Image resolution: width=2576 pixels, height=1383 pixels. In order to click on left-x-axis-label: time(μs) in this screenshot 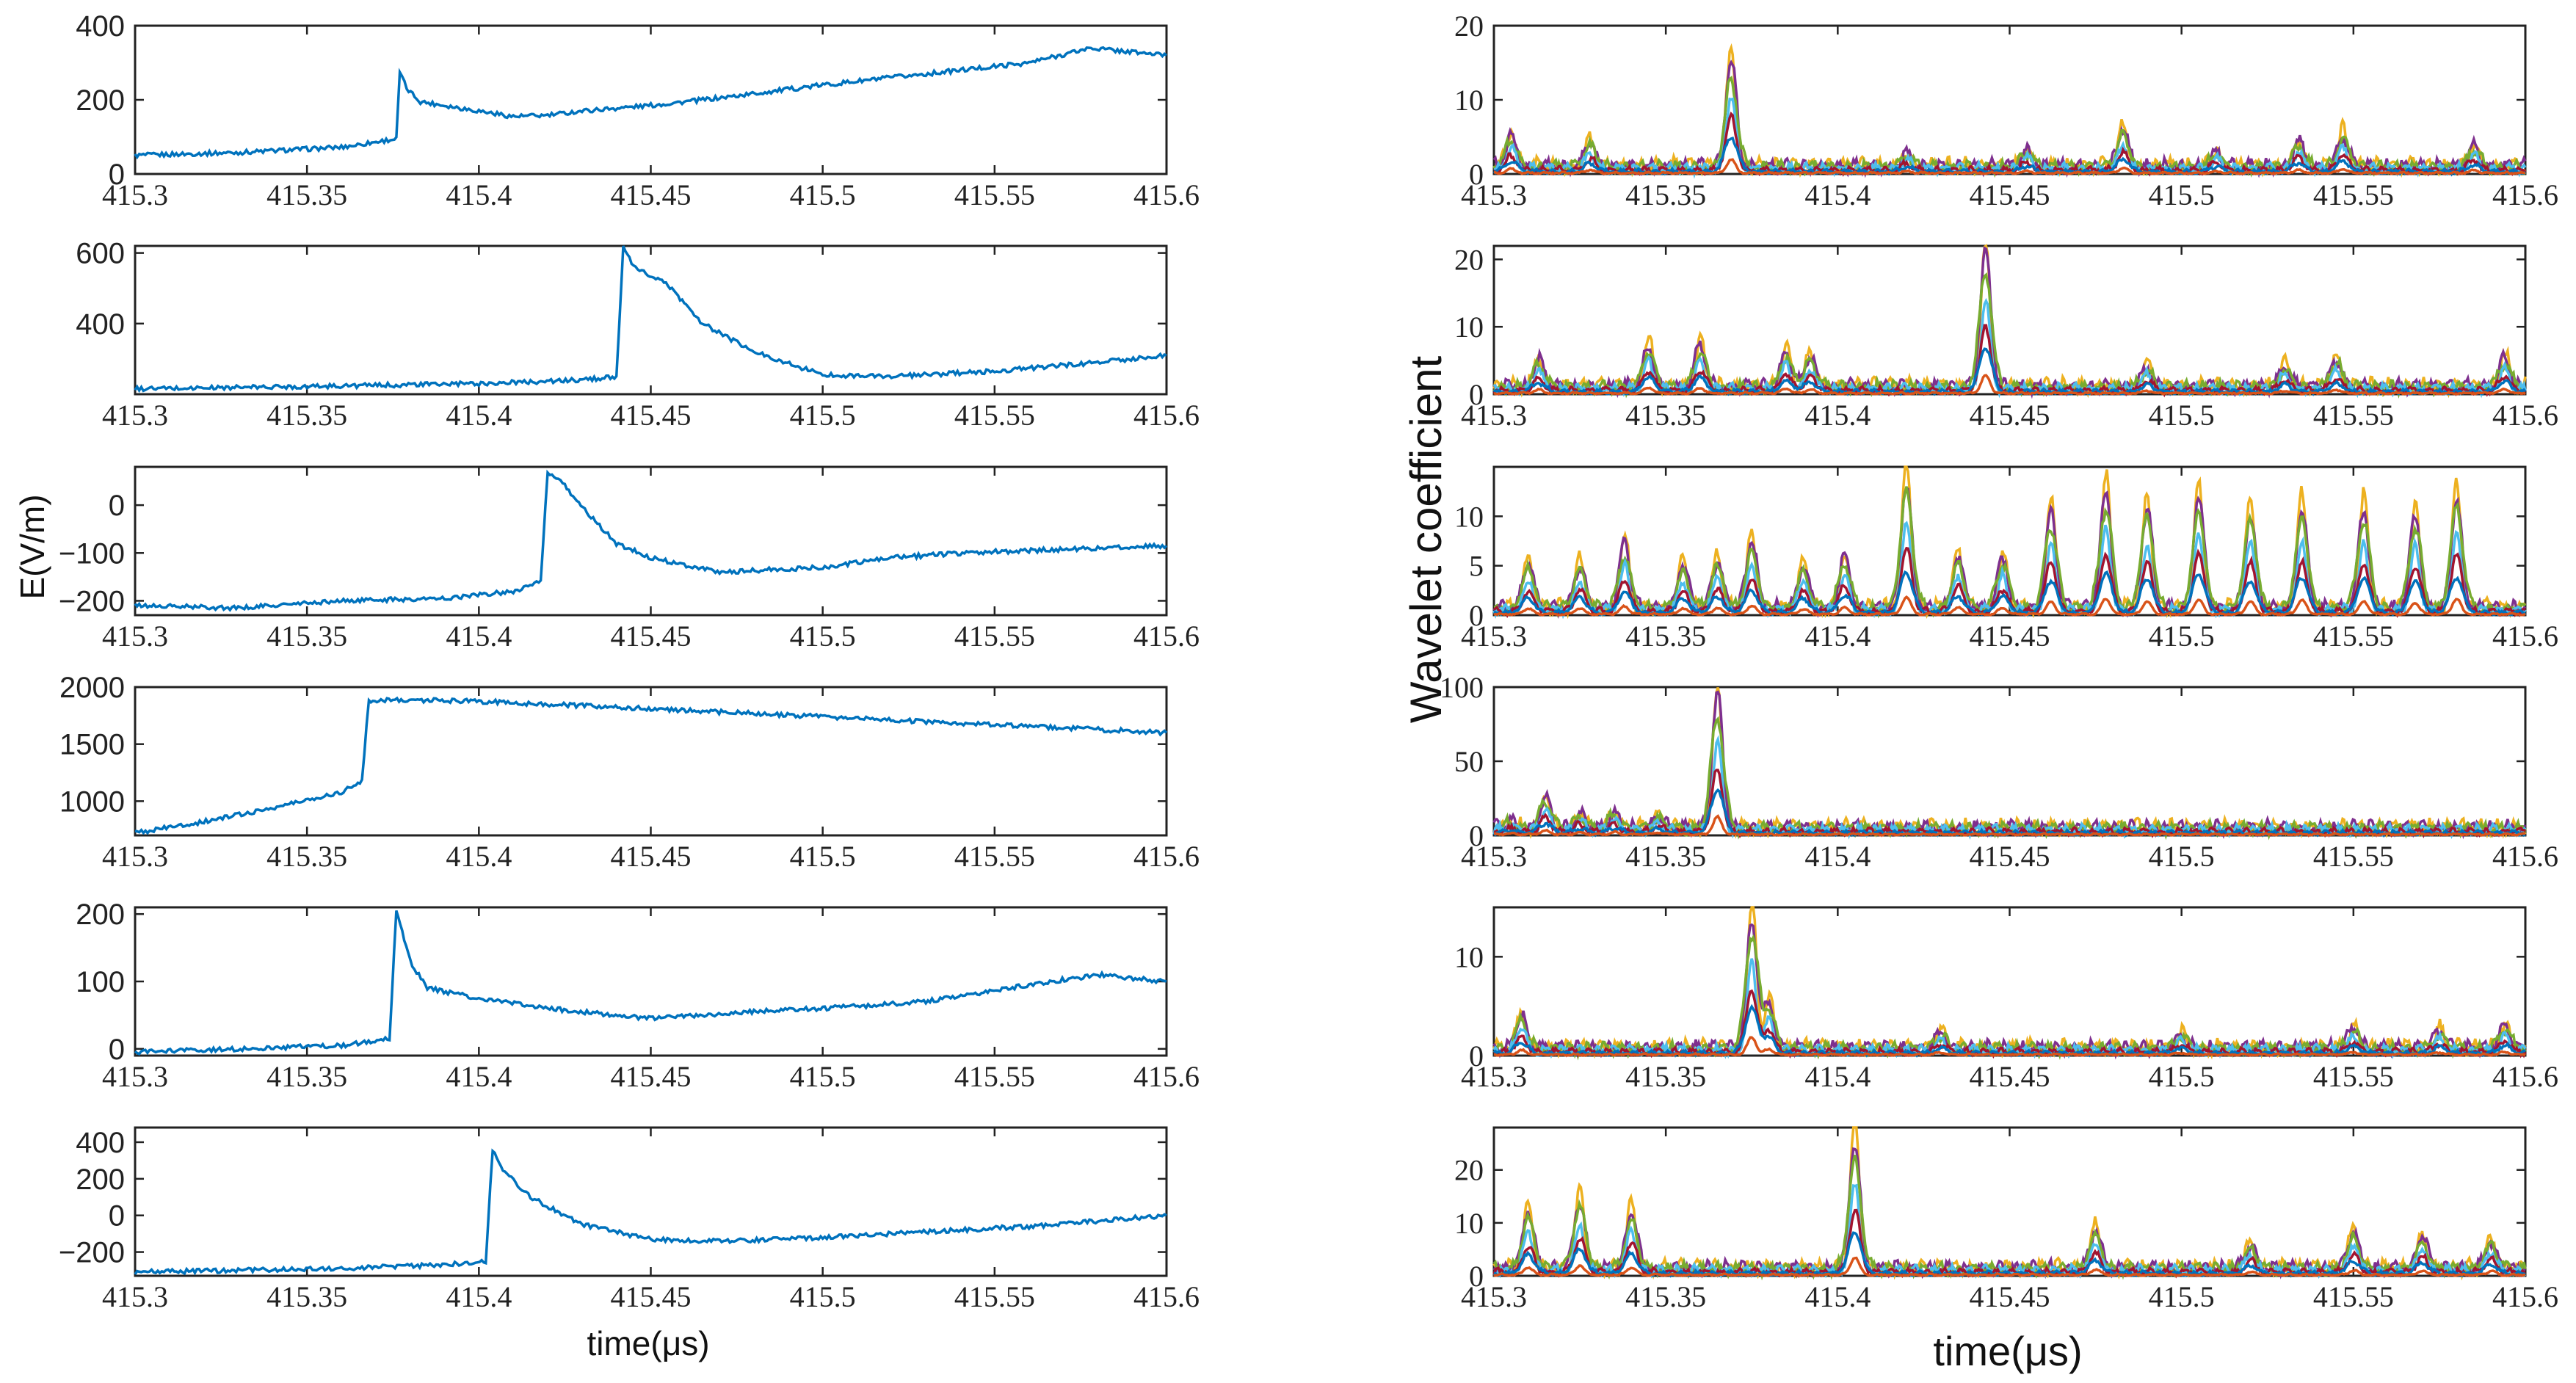, I will do `click(648, 1343)`.